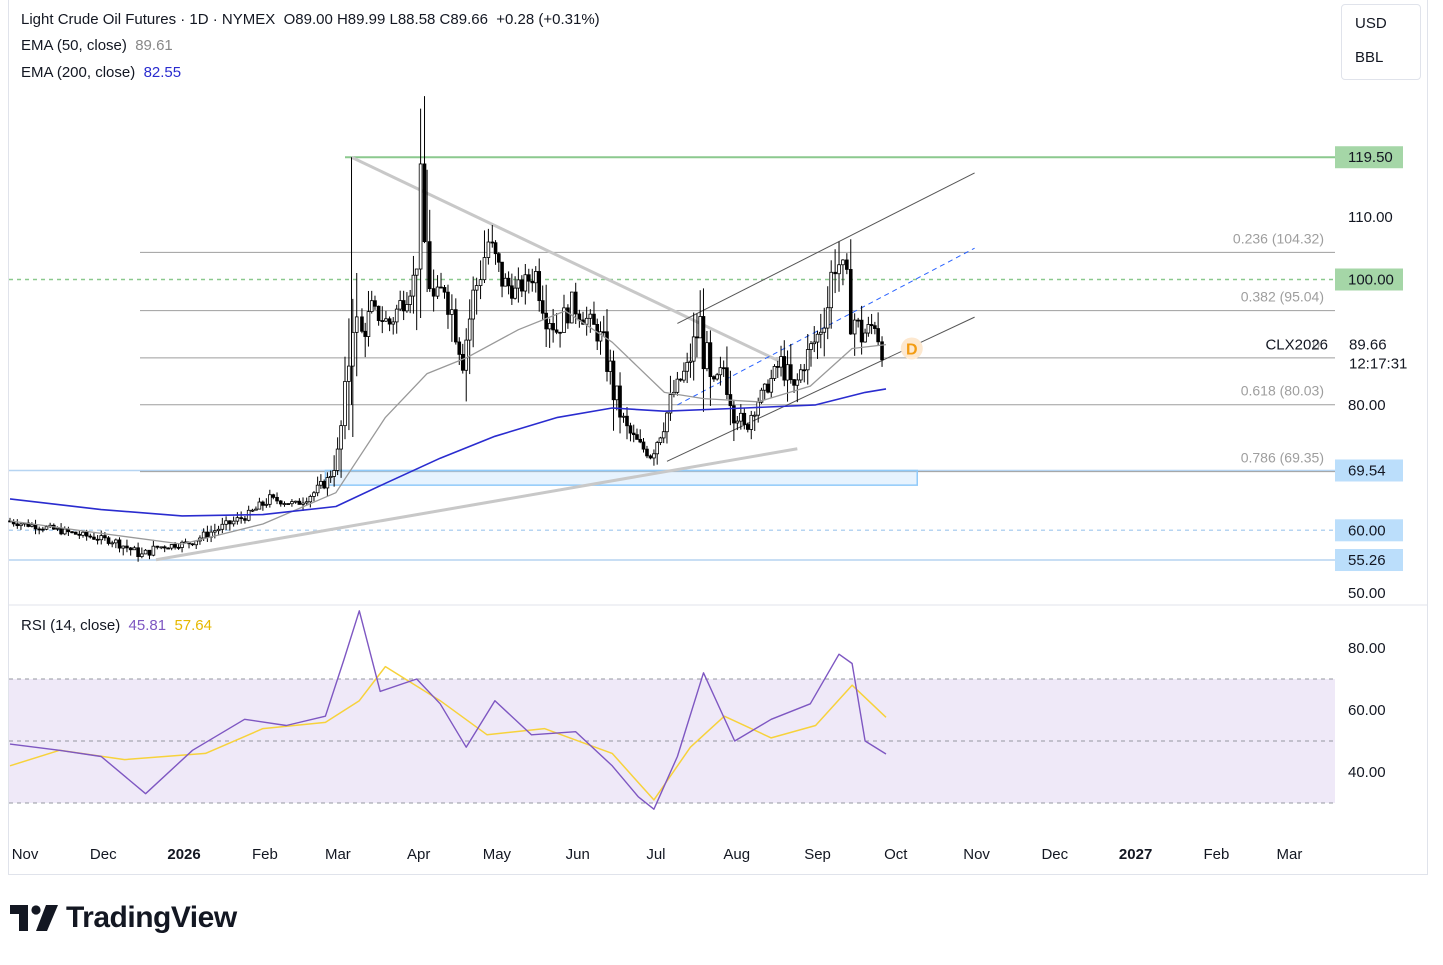 This screenshot has width=1443, height=965. Describe the element at coordinates (1381, 42) in the screenshot. I see `currency-unit-selector: USD BBL` at that location.